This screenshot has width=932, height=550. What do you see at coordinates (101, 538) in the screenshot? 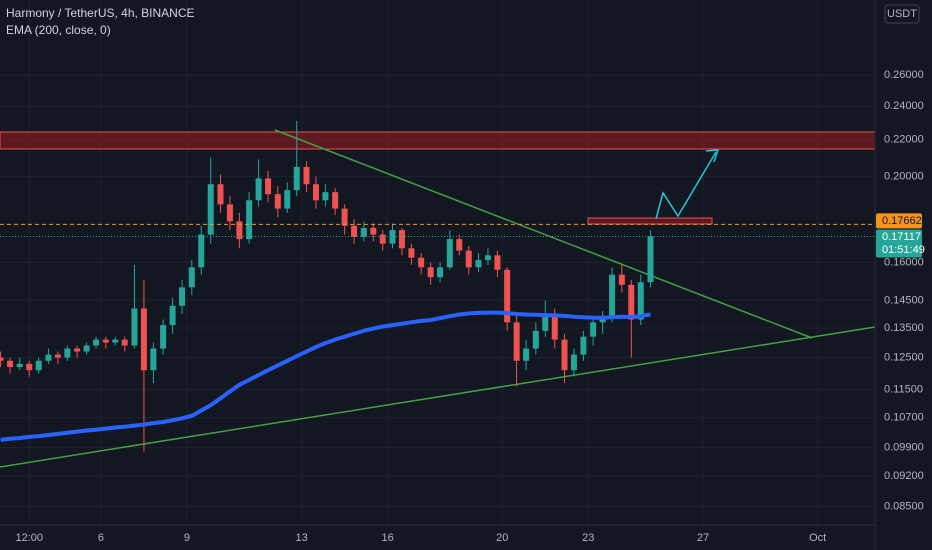
I see `x-tick-label: 6` at bounding box center [101, 538].